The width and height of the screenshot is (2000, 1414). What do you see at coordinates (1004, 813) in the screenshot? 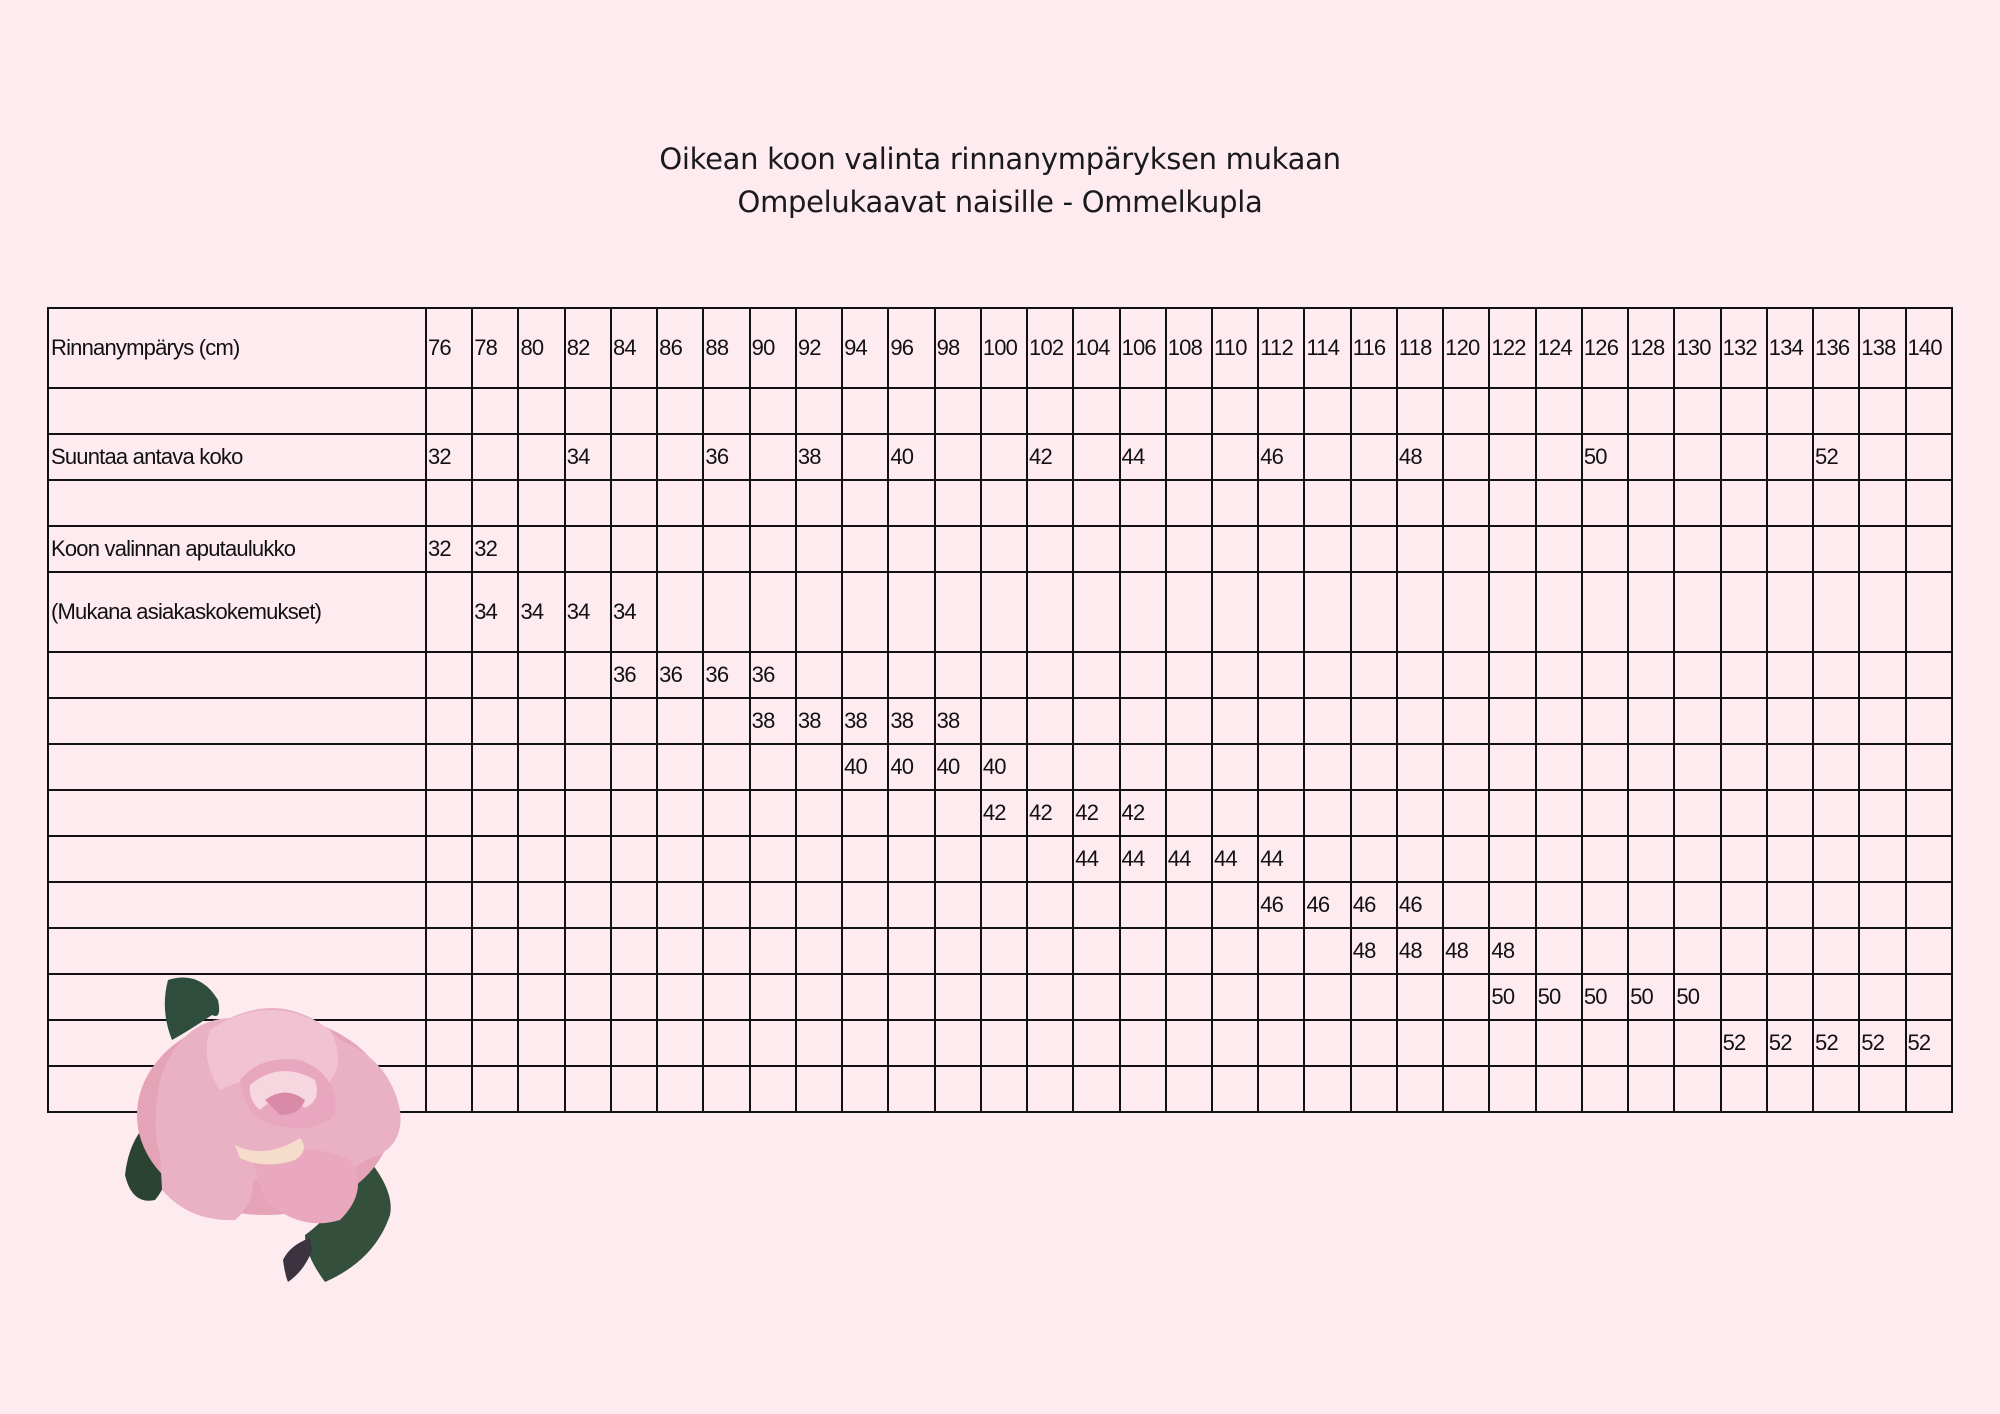
I see `size-cell: 42` at bounding box center [1004, 813].